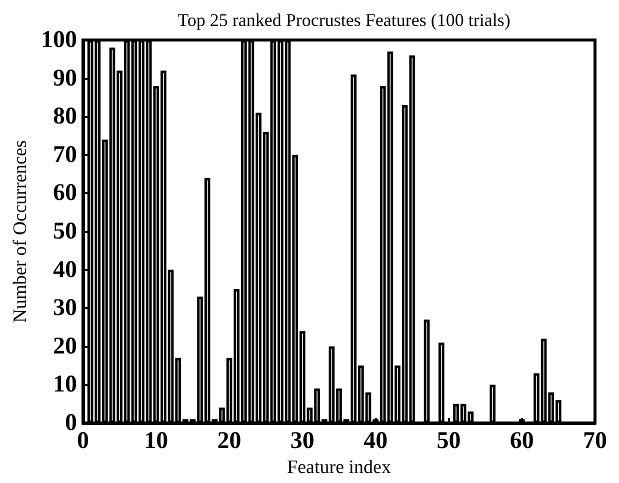  Describe the element at coordinates (65, 346) in the screenshot. I see `y-tick-label: 20` at that location.